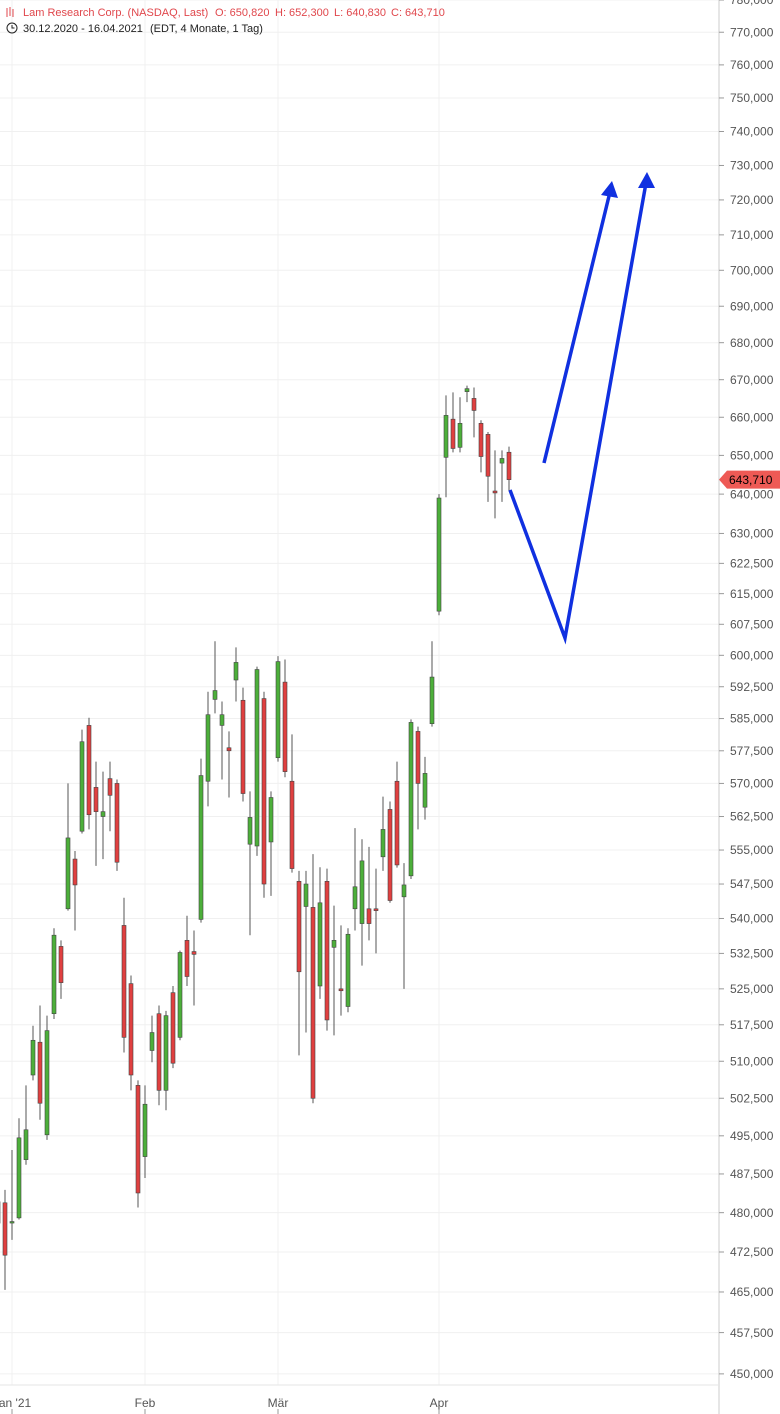 The image size is (780, 1414). I want to click on y-tick-label: 502,500, so click(752, 1098).